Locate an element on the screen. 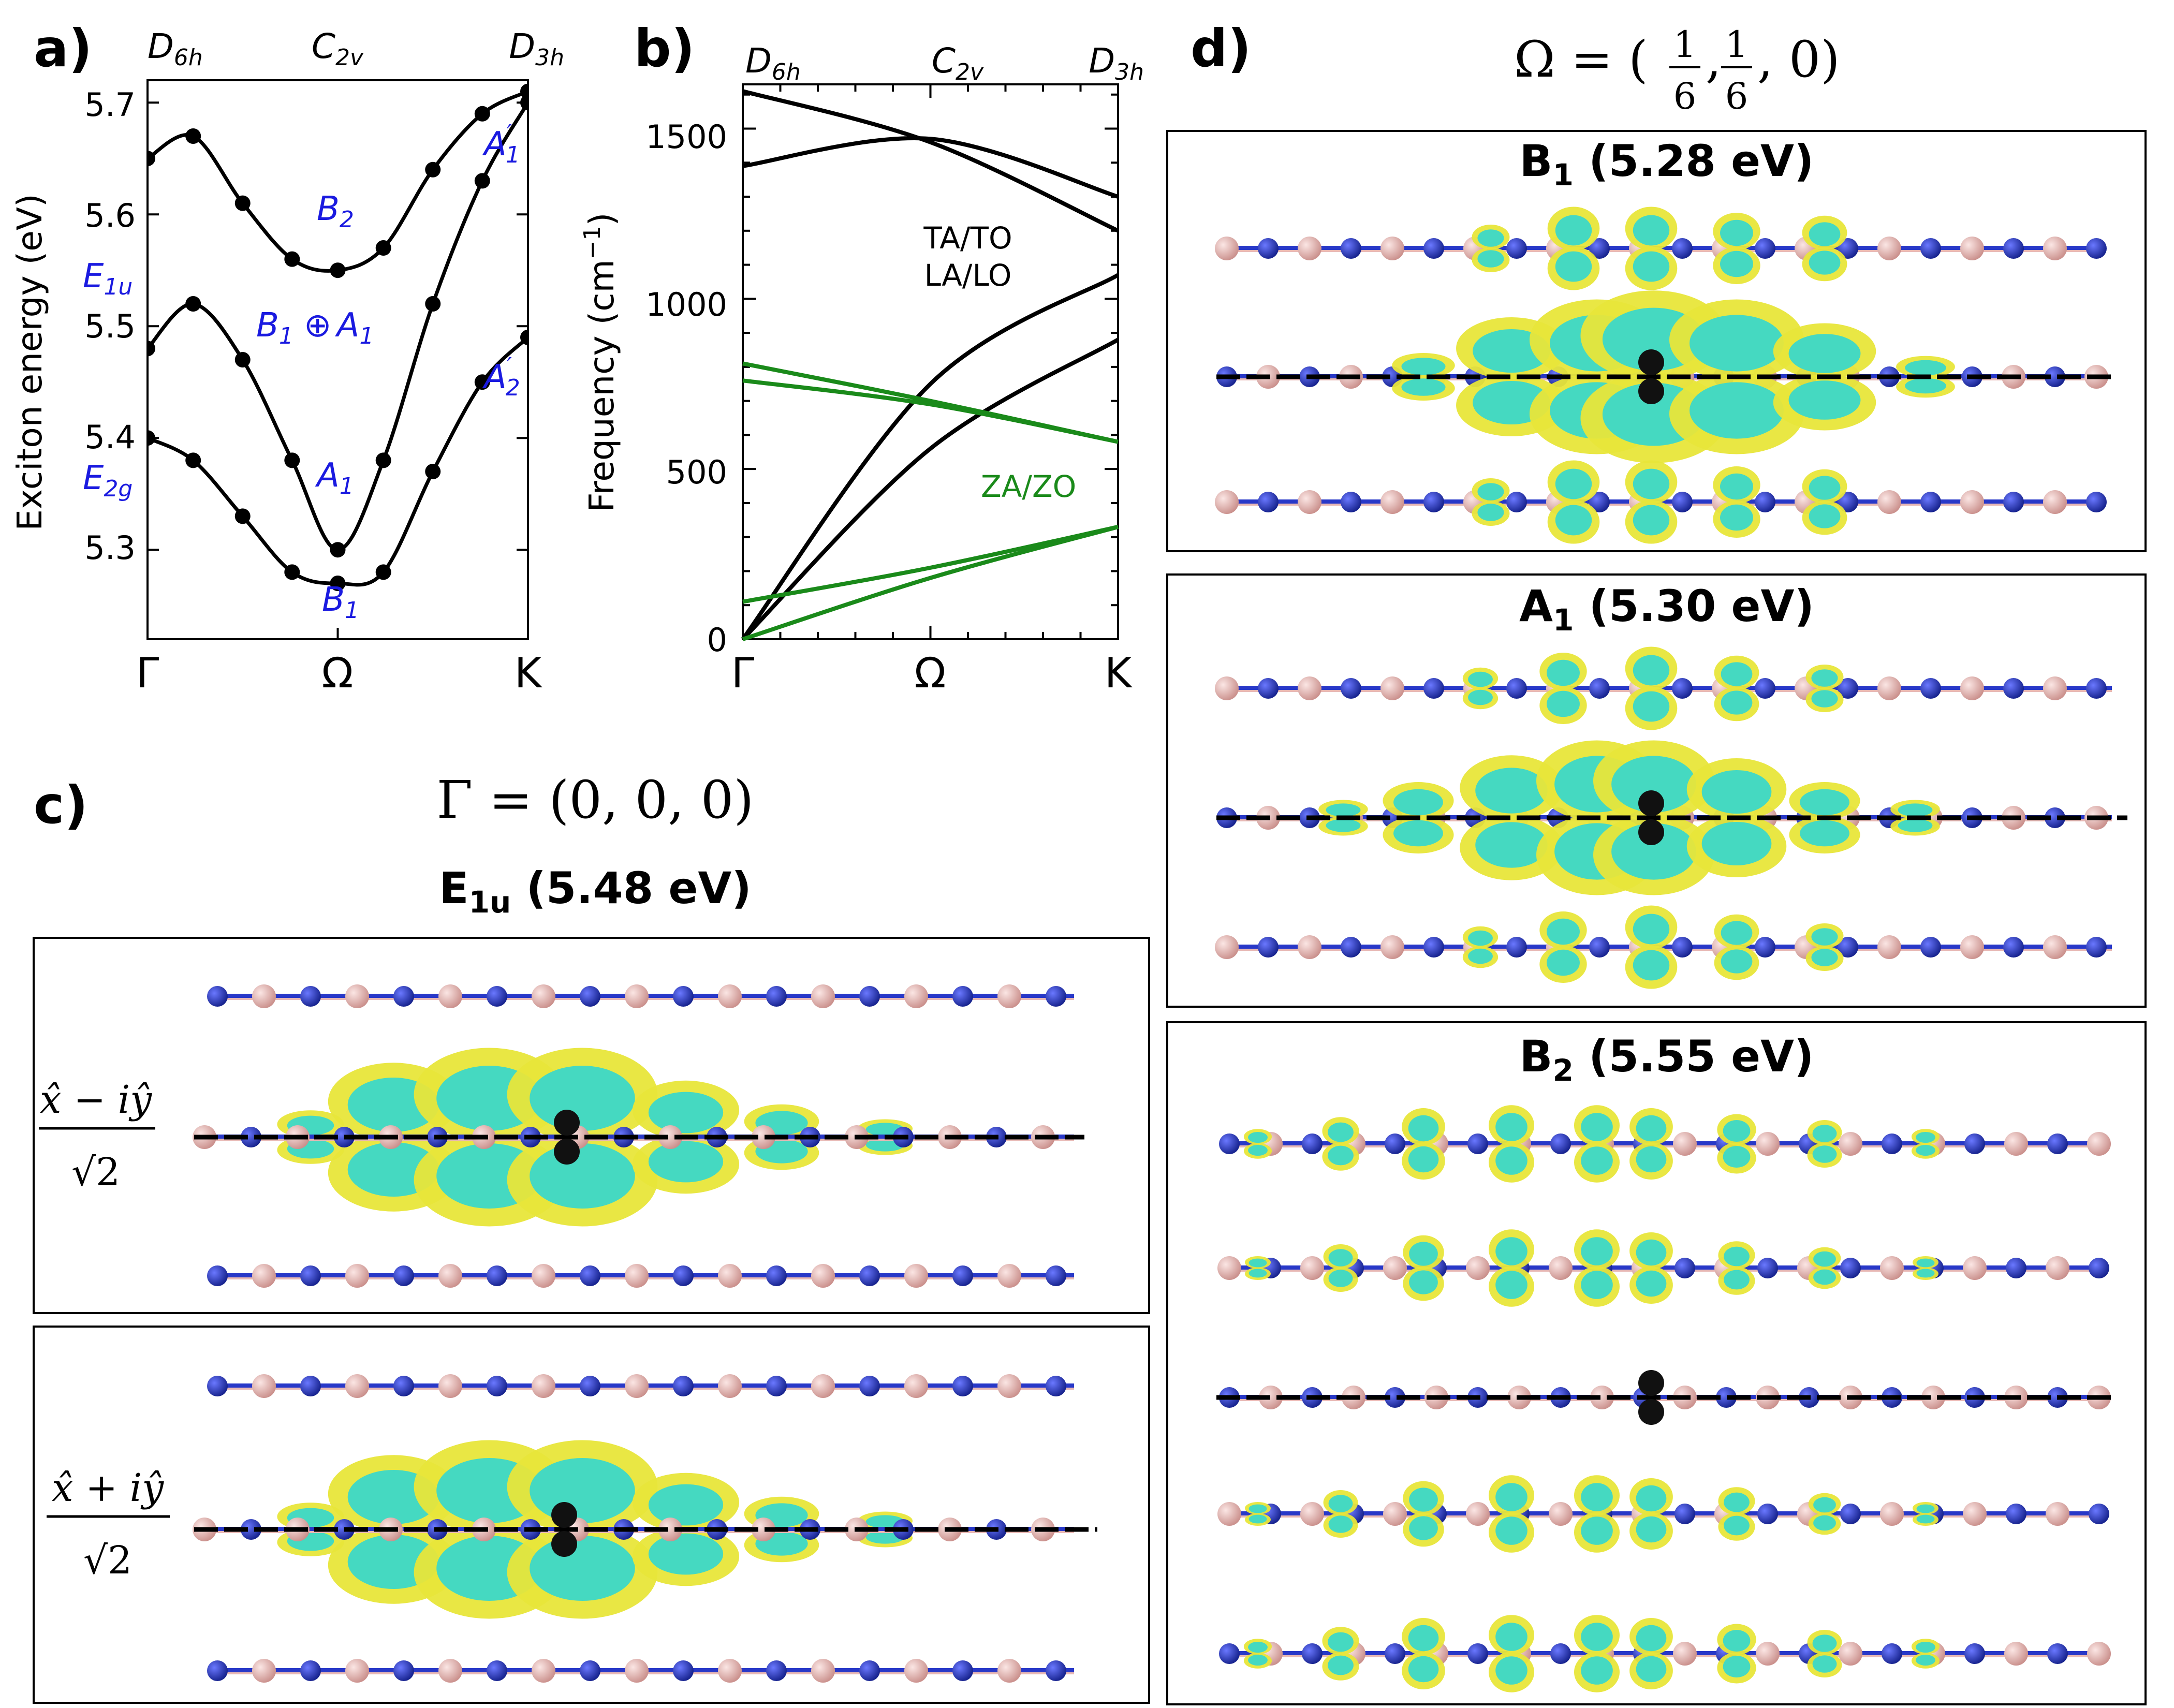  panel-b-ytick-1000: 1000 is located at coordinates (686, 304).